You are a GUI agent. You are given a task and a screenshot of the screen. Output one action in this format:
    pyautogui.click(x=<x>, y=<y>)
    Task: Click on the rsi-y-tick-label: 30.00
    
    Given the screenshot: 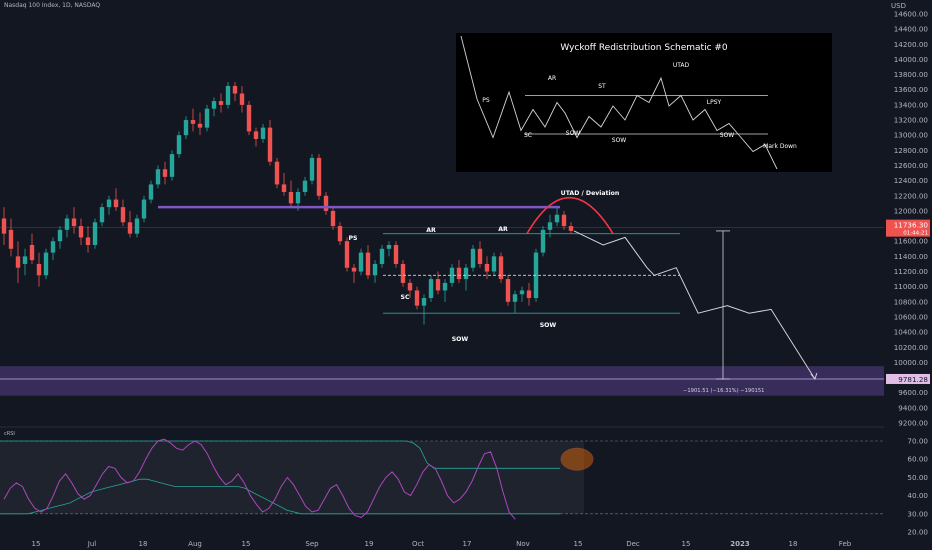 What is the action you would take?
    pyautogui.click(x=917, y=513)
    